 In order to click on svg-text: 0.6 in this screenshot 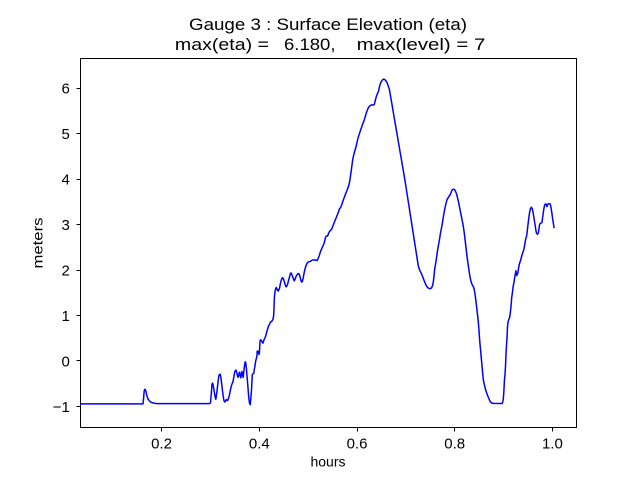, I will do `click(357, 444)`.